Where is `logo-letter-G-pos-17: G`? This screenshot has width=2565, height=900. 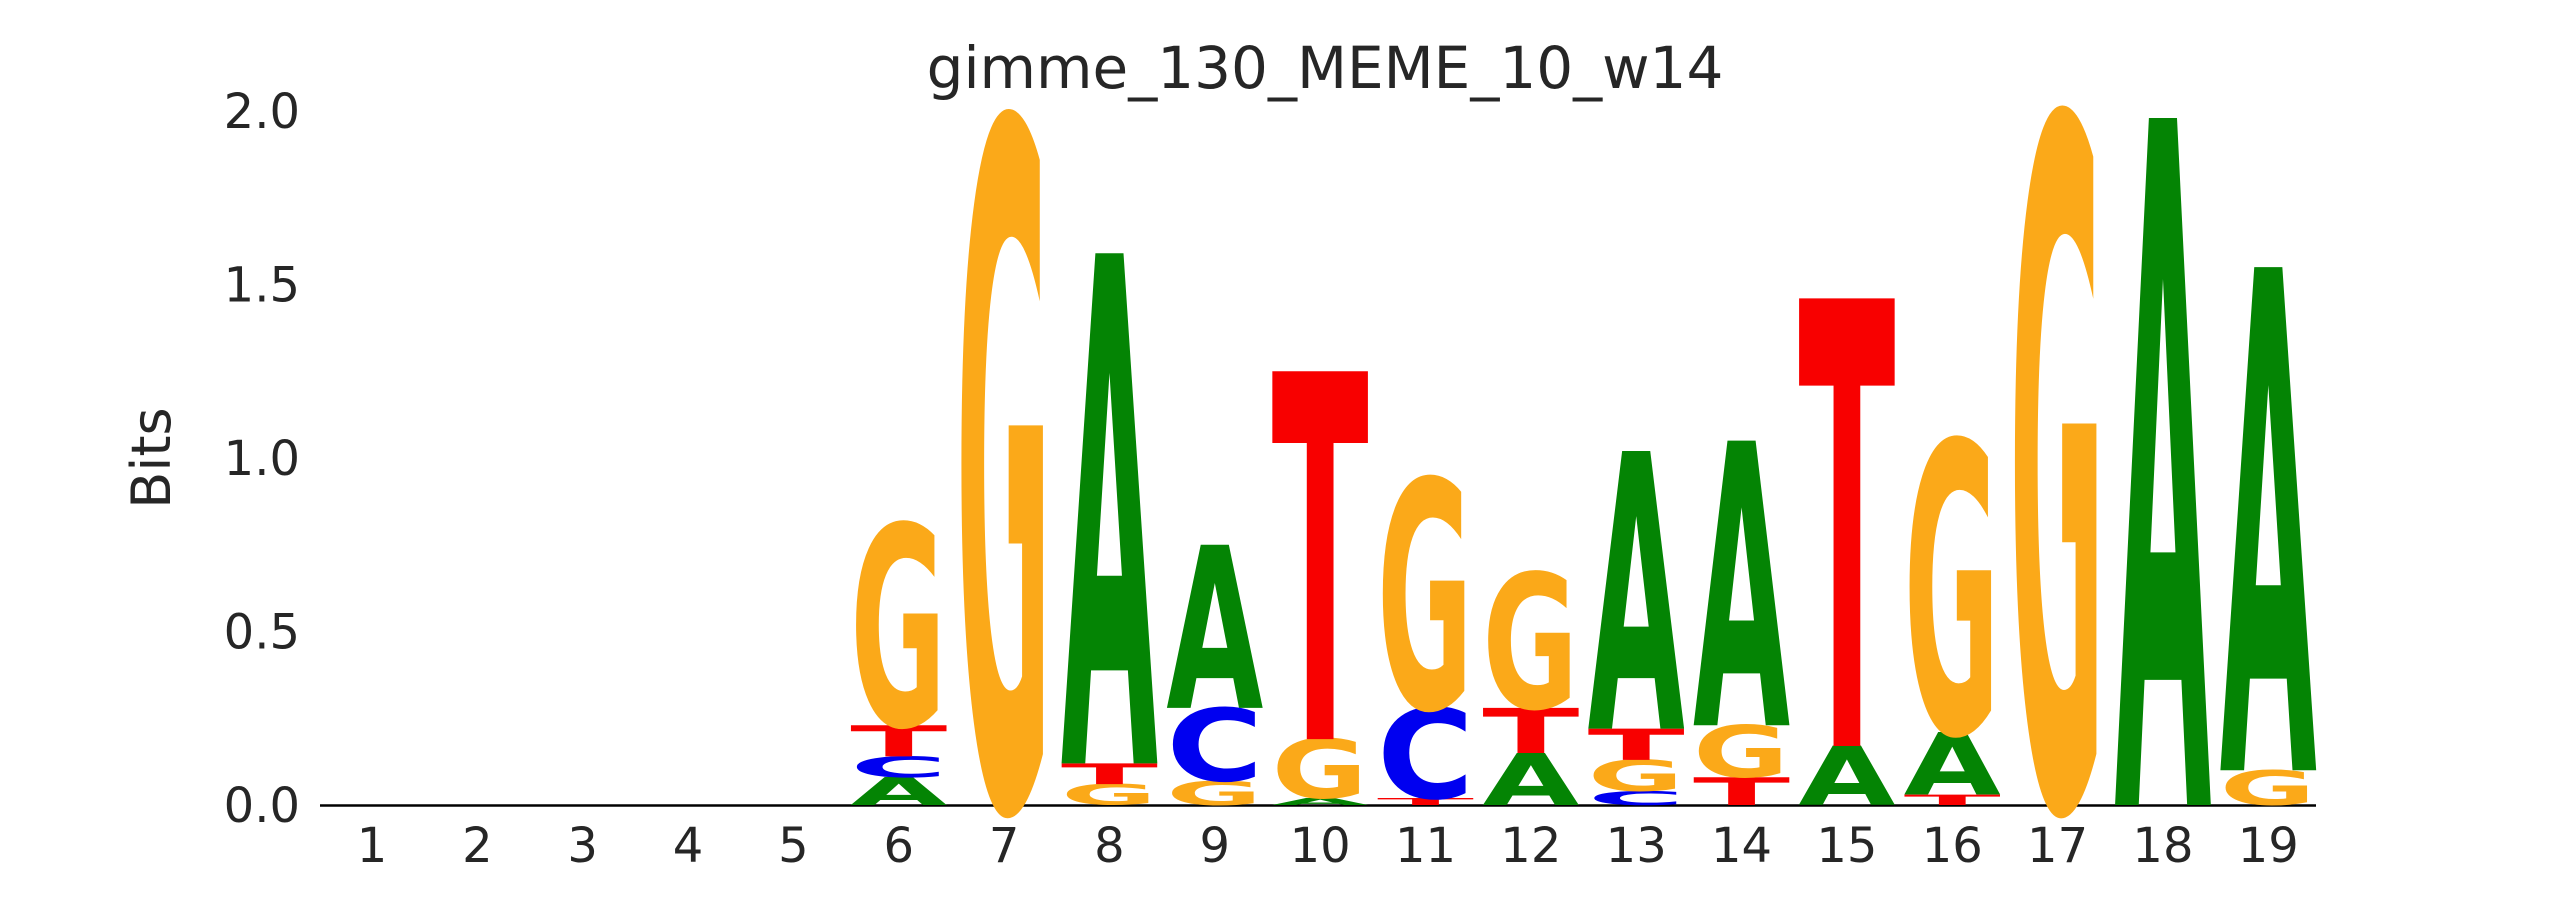 logo-letter-G-pos-17: G is located at coordinates (2057, 450).